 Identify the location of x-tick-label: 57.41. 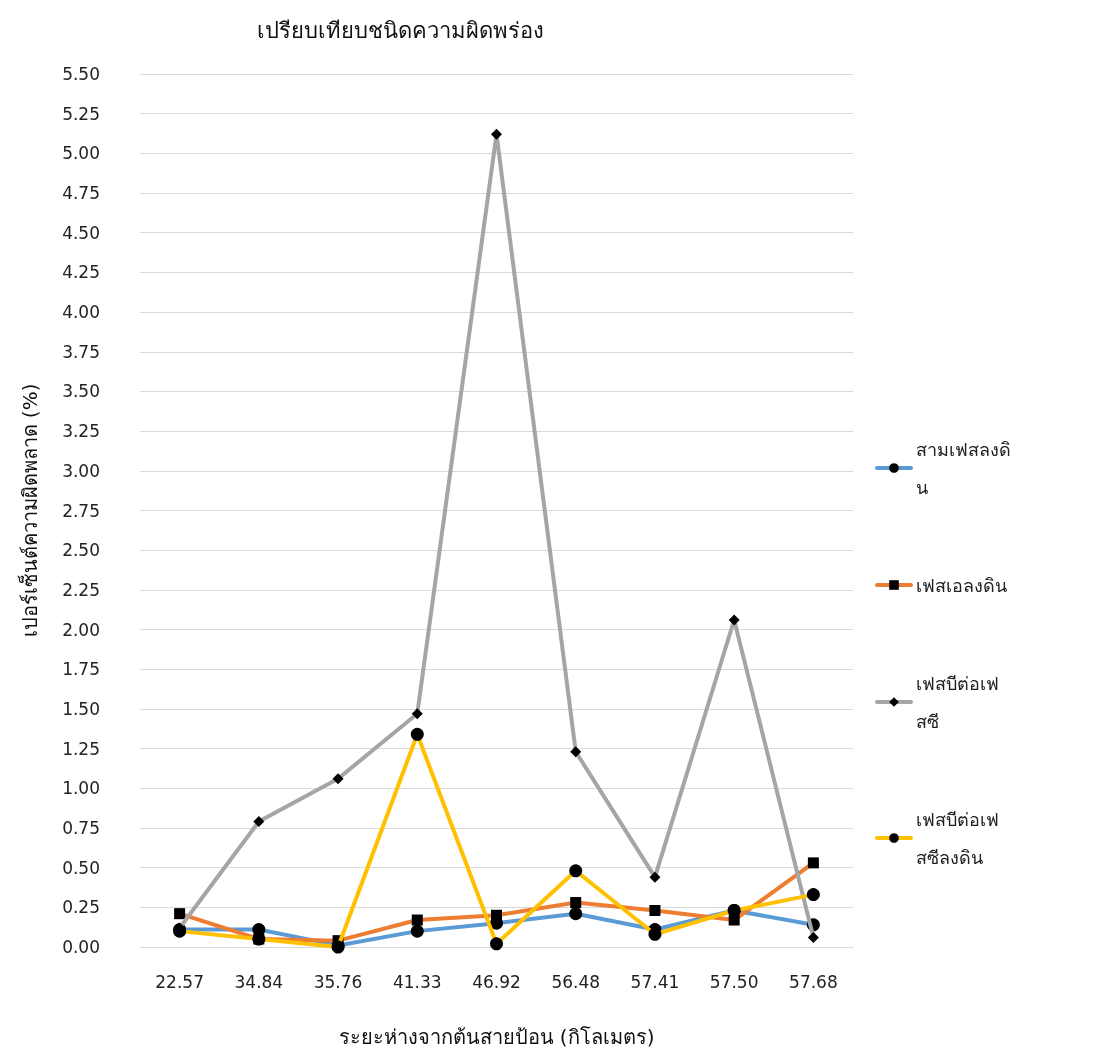
(655, 981).